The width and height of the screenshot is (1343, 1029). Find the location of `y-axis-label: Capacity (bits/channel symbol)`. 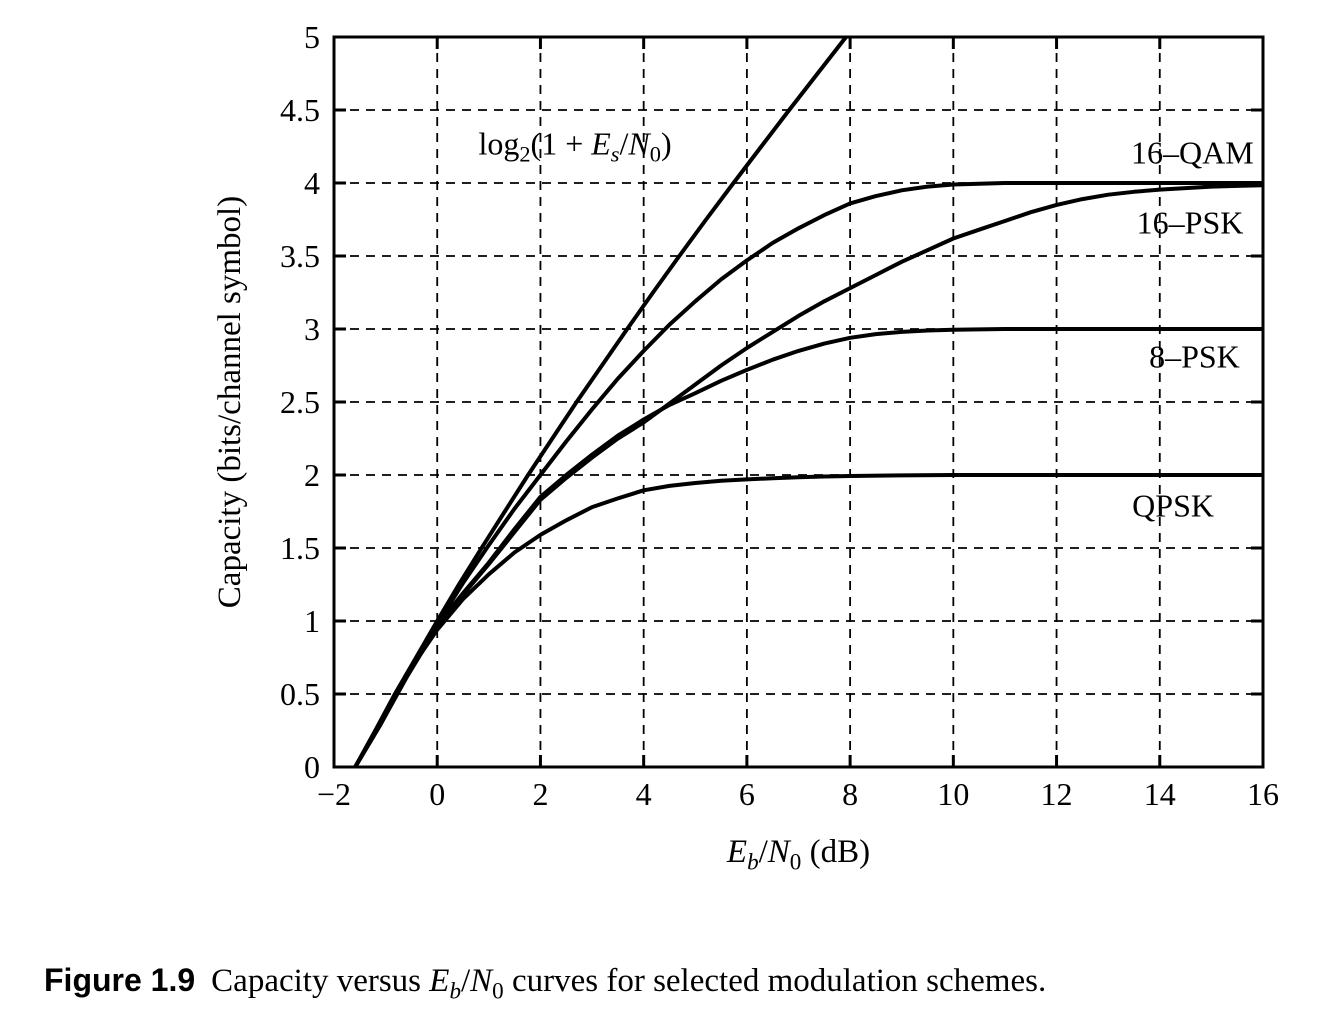

y-axis-label: Capacity (bits/channel symbol) is located at coordinates (230, 402).